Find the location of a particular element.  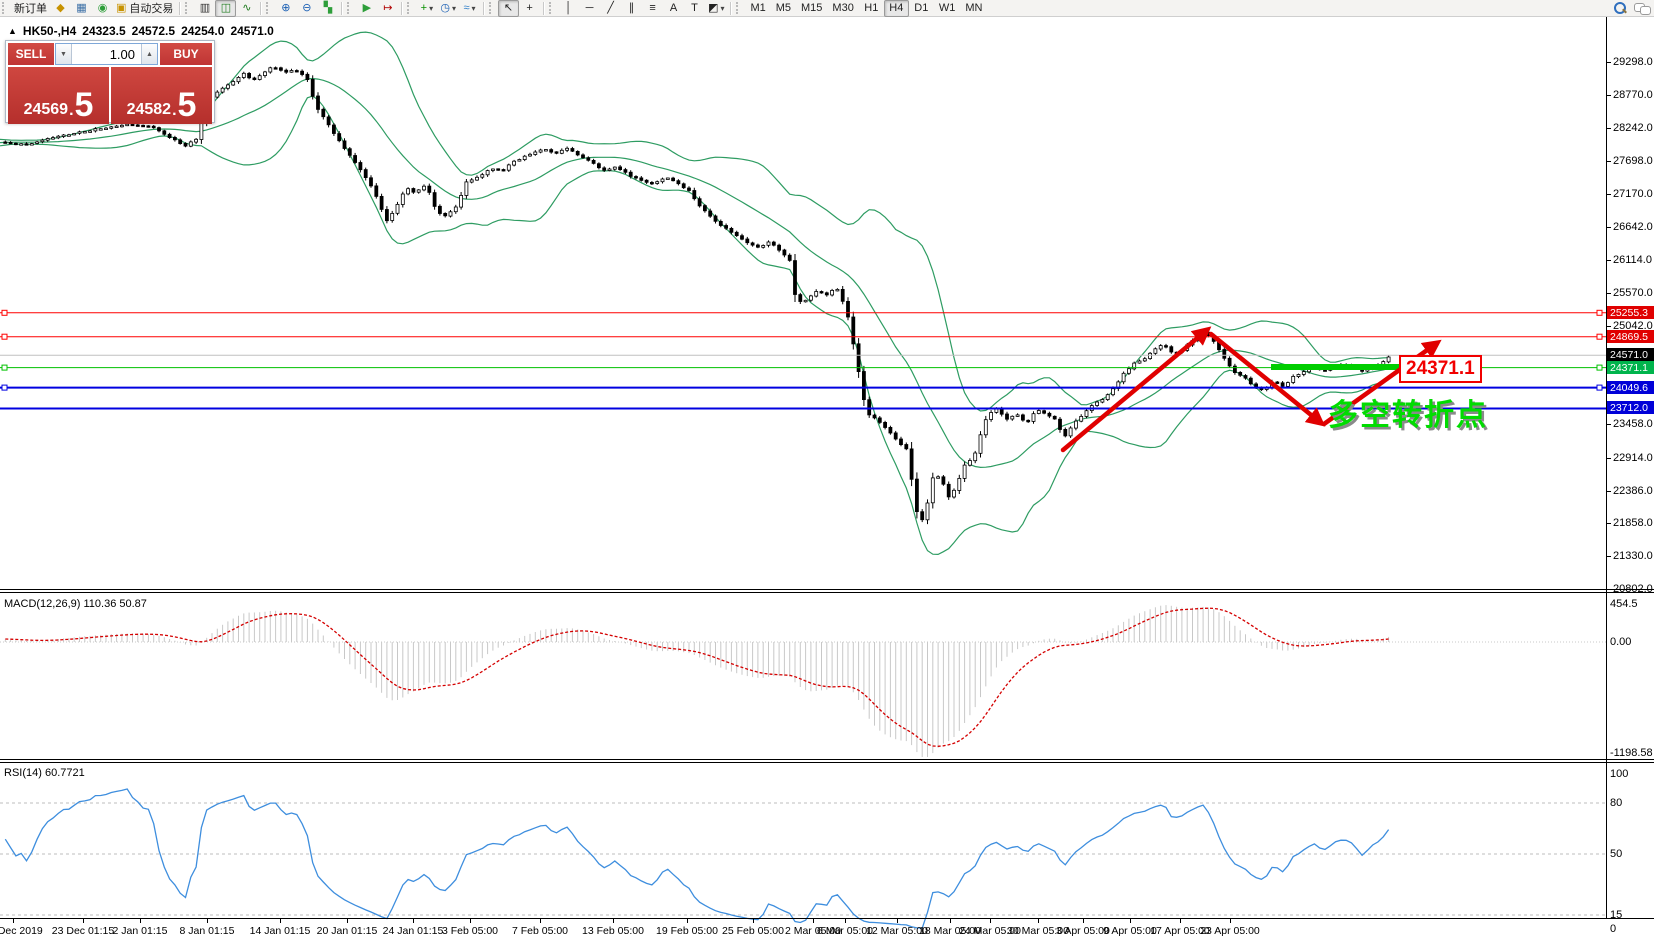

zoom-in-icon: ⊕ is located at coordinates (285, 8).